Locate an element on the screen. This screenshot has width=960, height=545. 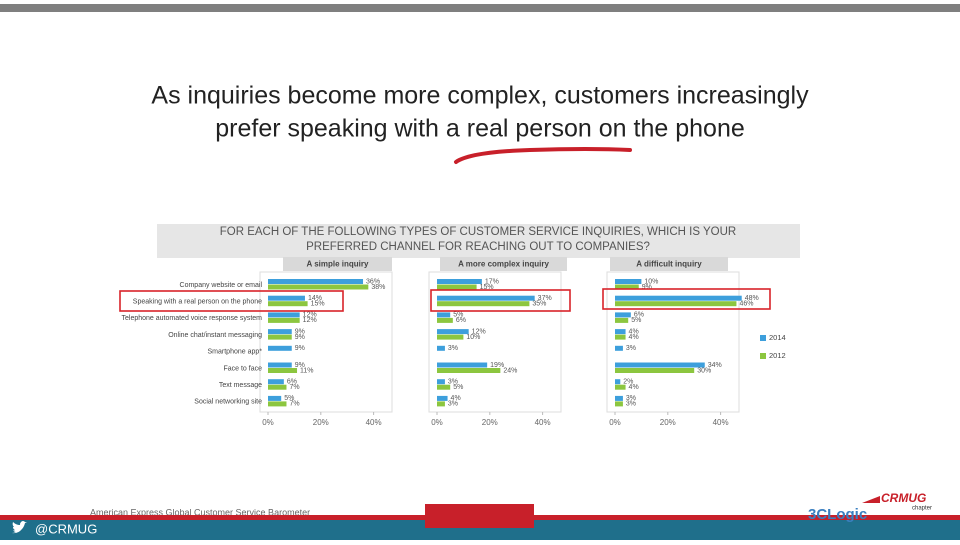
panel-title: A more complex inquiry is located at coordinates (503, 264).